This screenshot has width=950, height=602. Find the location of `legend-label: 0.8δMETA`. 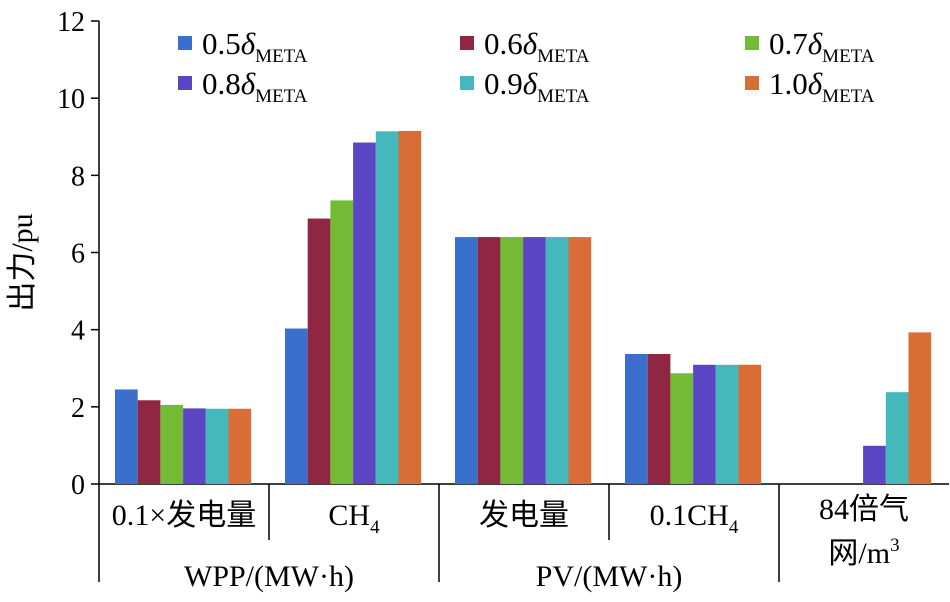

legend-label: 0.8δMETA is located at coordinates (255, 86).